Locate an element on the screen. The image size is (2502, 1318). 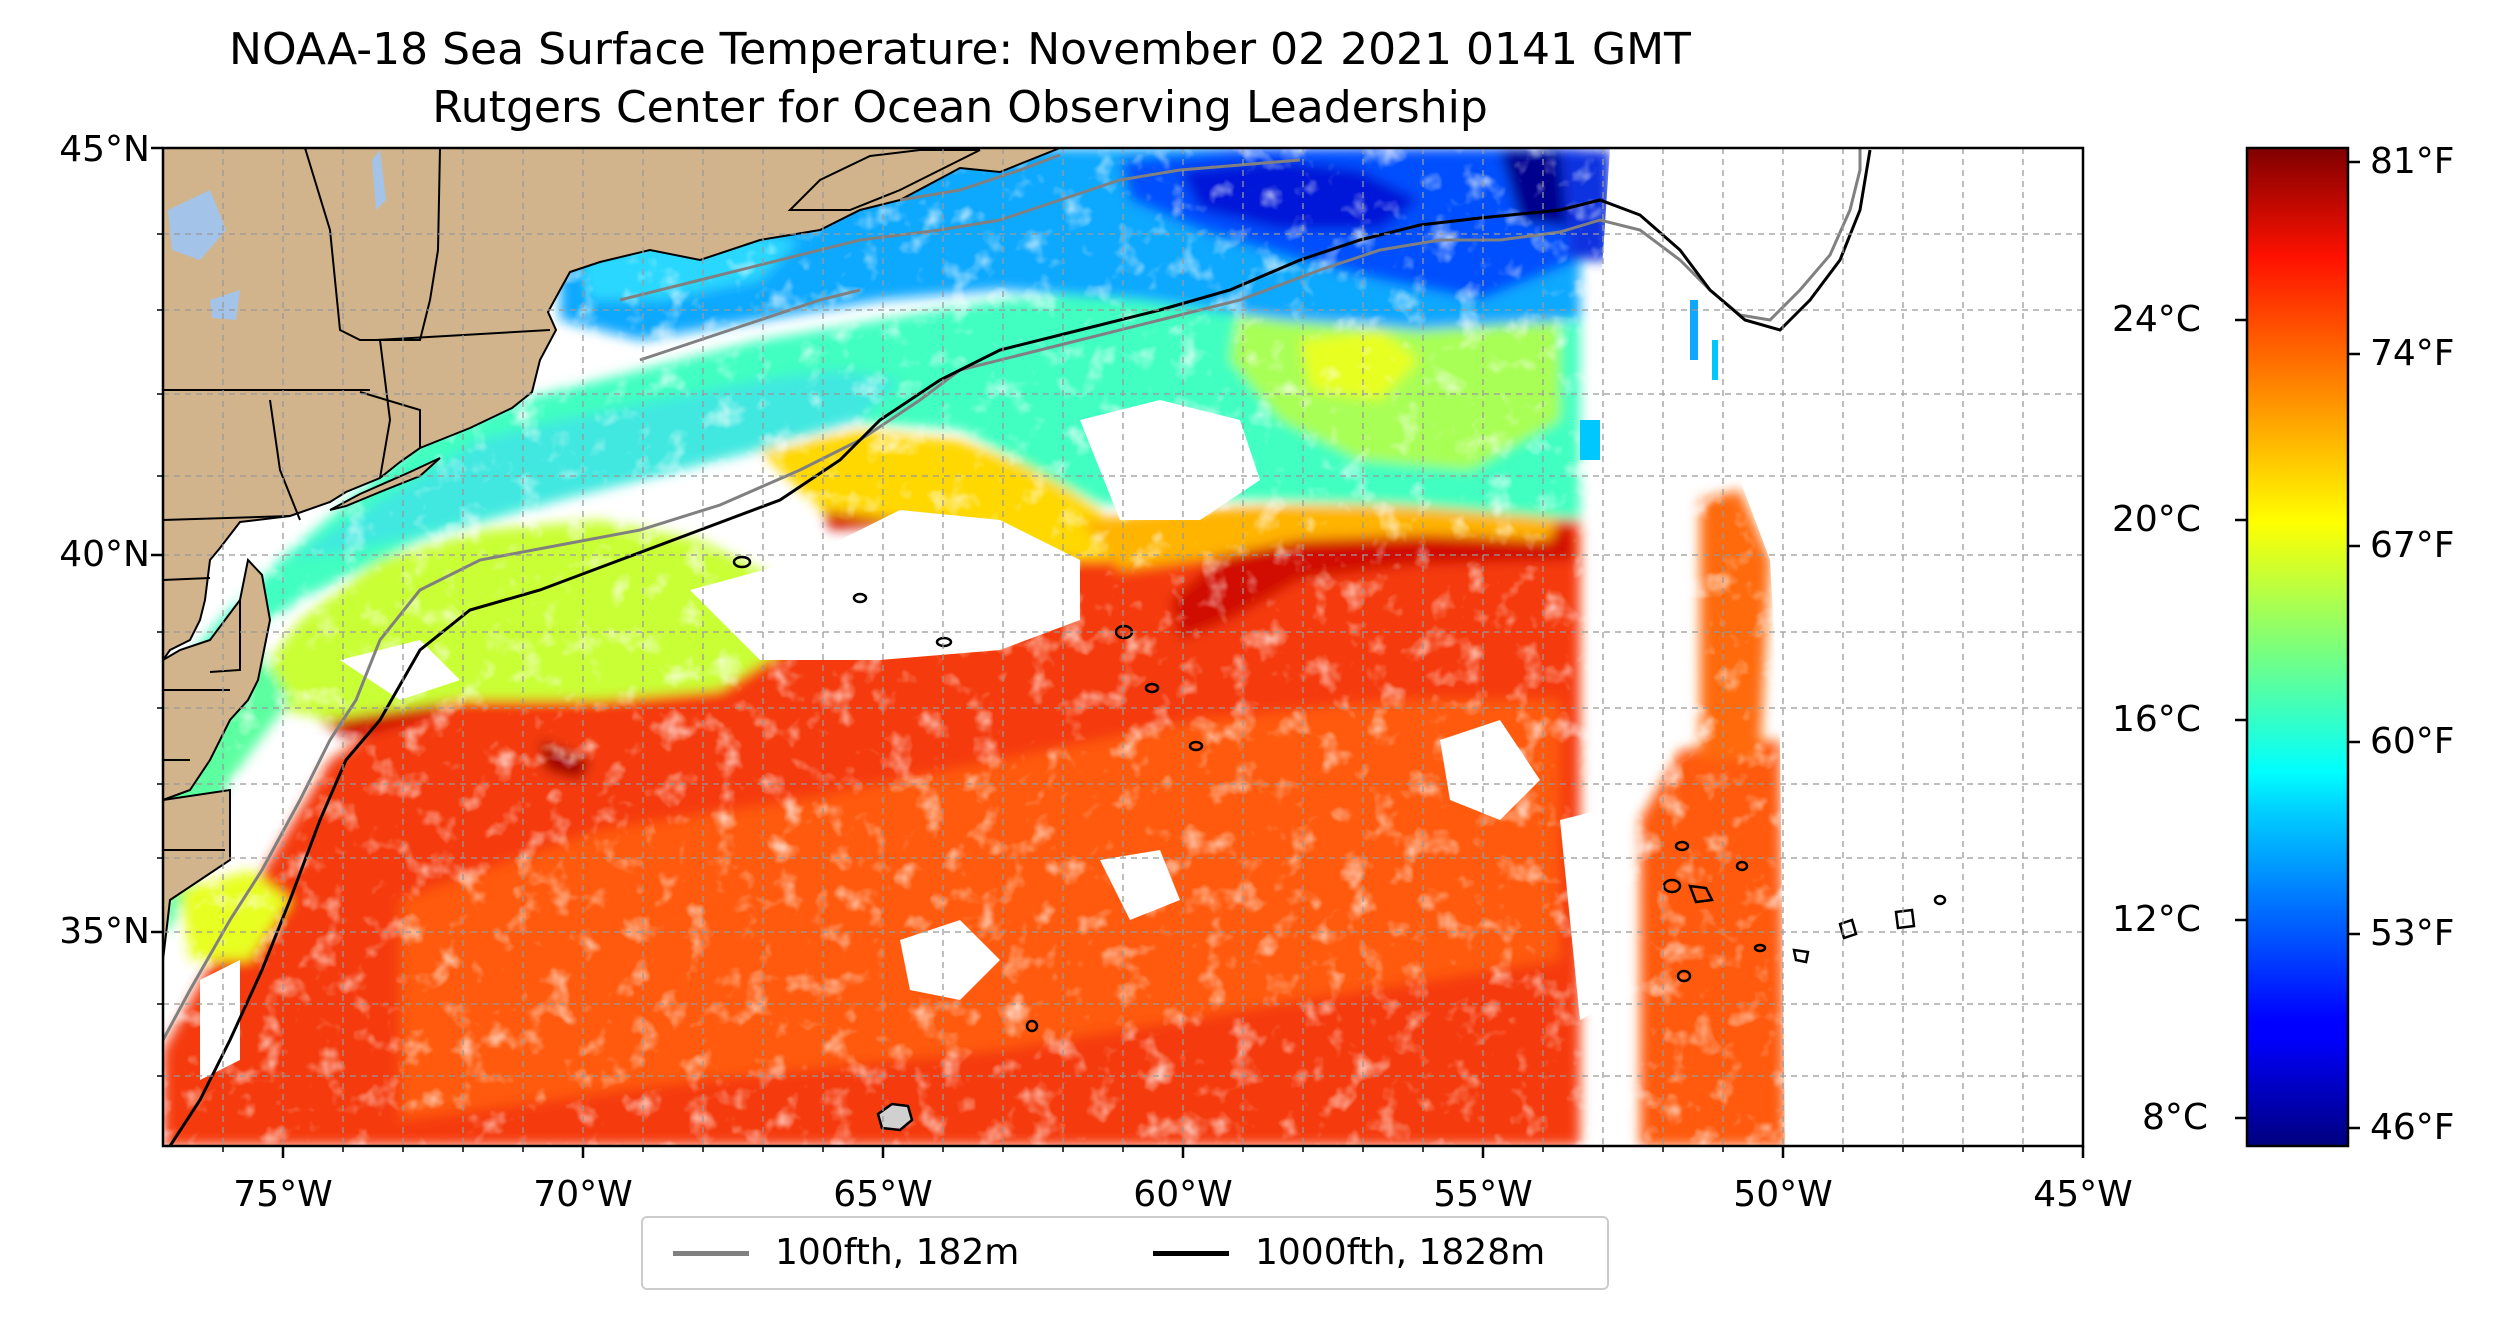
colorbar-celsius-label: 12°C is located at coordinates (2156, 919).